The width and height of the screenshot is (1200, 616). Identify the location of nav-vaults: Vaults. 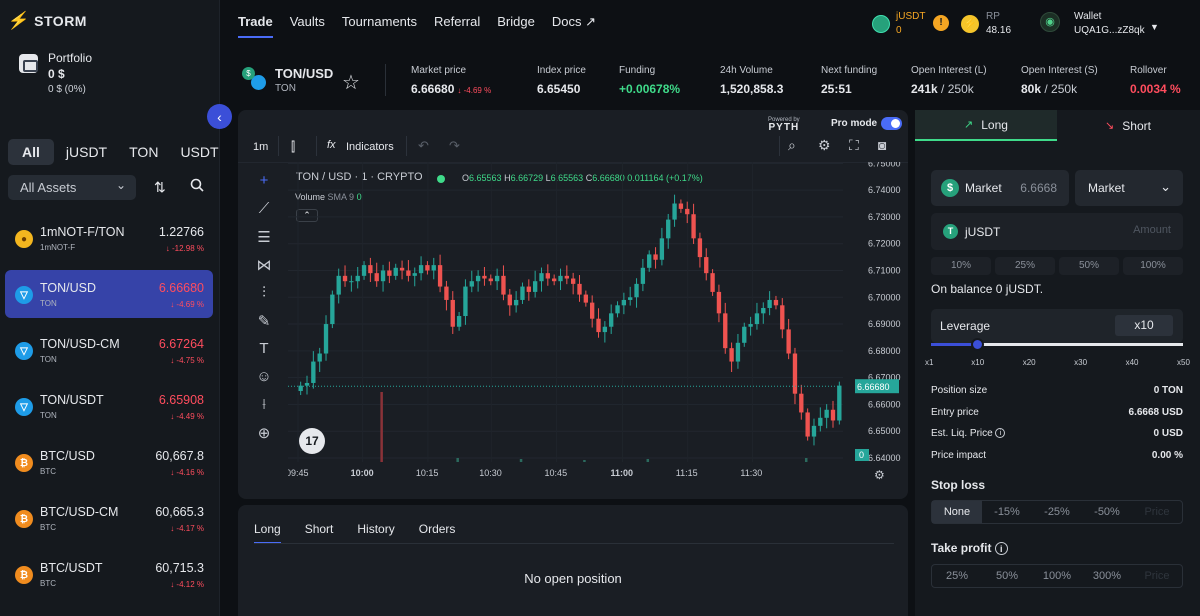
(307, 21).